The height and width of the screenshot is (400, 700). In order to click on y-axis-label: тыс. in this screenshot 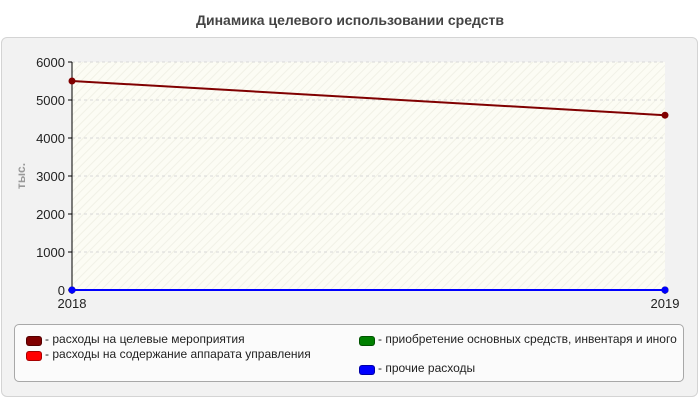, I will do `click(21, 176)`.